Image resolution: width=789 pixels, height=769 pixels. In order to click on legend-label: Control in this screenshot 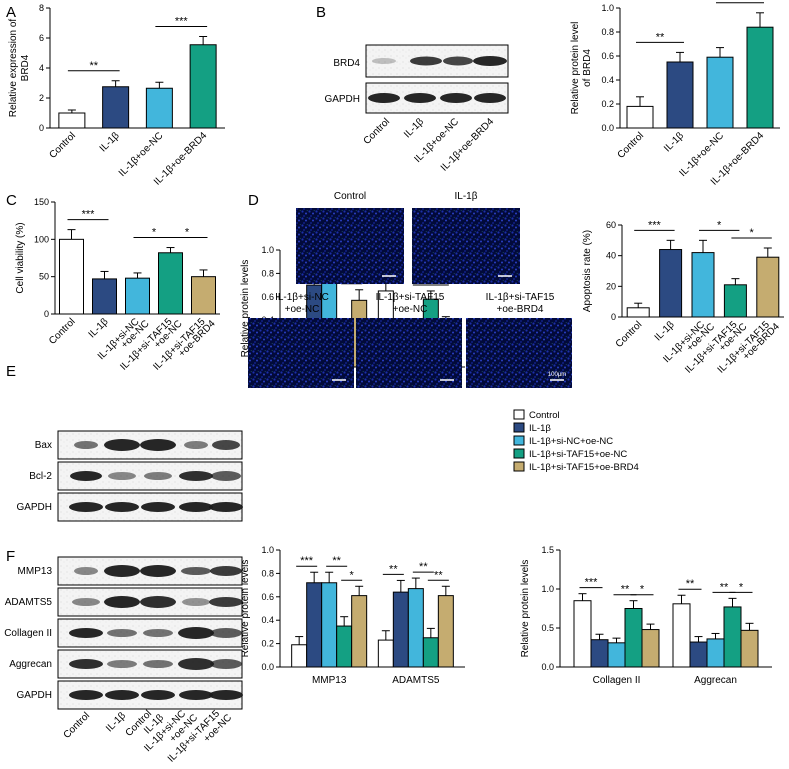, I will do `click(544, 415)`.